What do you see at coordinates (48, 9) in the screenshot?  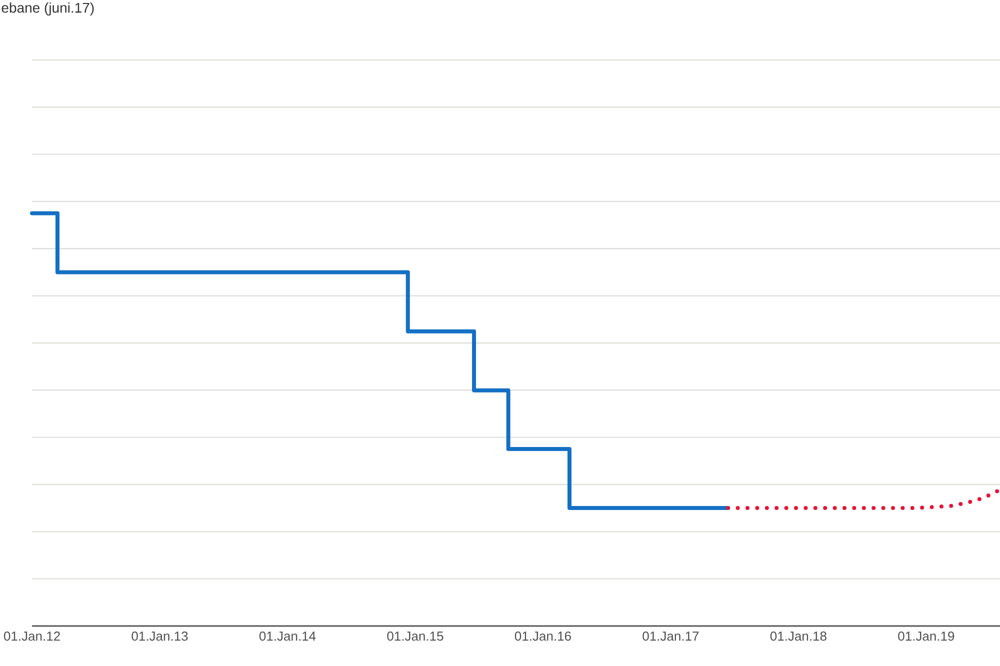 I see `chart-title: ebane (juni.17)` at bounding box center [48, 9].